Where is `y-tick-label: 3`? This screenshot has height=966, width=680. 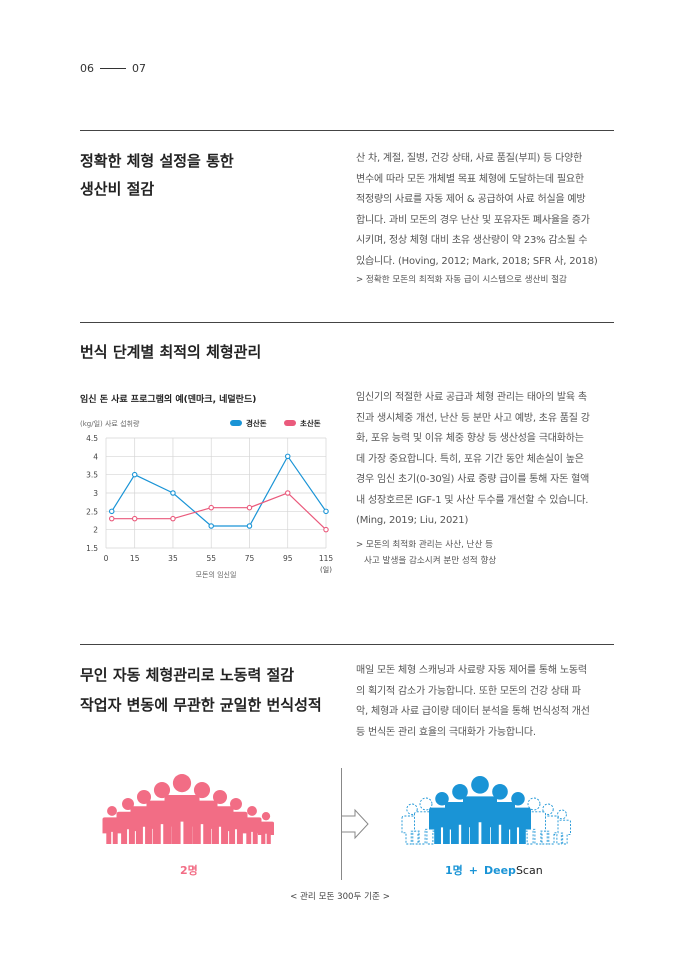 y-tick-label: 3 is located at coordinates (95, 493).